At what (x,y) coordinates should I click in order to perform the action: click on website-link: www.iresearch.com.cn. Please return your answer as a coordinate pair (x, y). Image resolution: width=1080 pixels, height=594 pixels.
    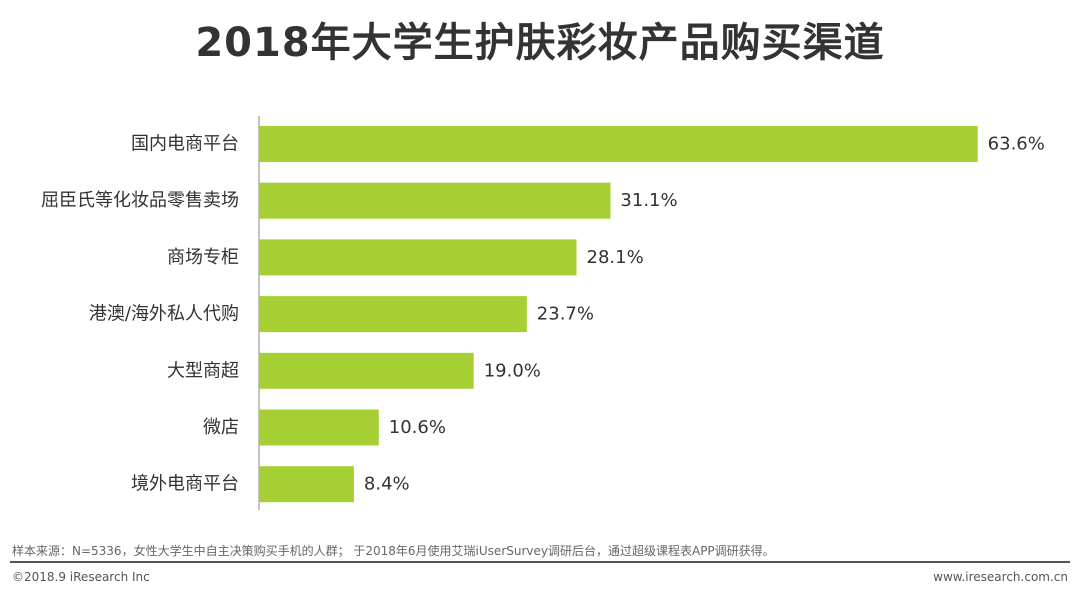
    Looking at the image, I should click on (1000, 577).